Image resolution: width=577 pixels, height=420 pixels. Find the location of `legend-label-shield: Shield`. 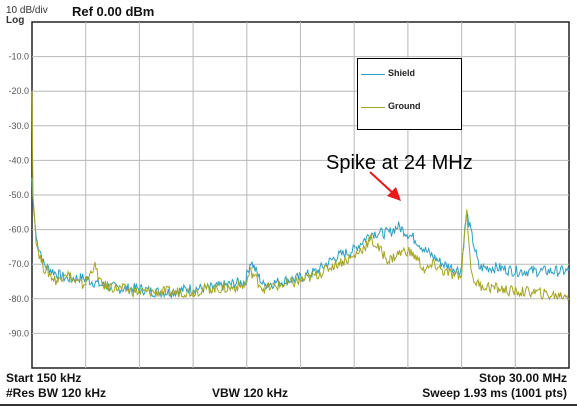

legend-label-shield: Shield is located at coordinates (402, 73).